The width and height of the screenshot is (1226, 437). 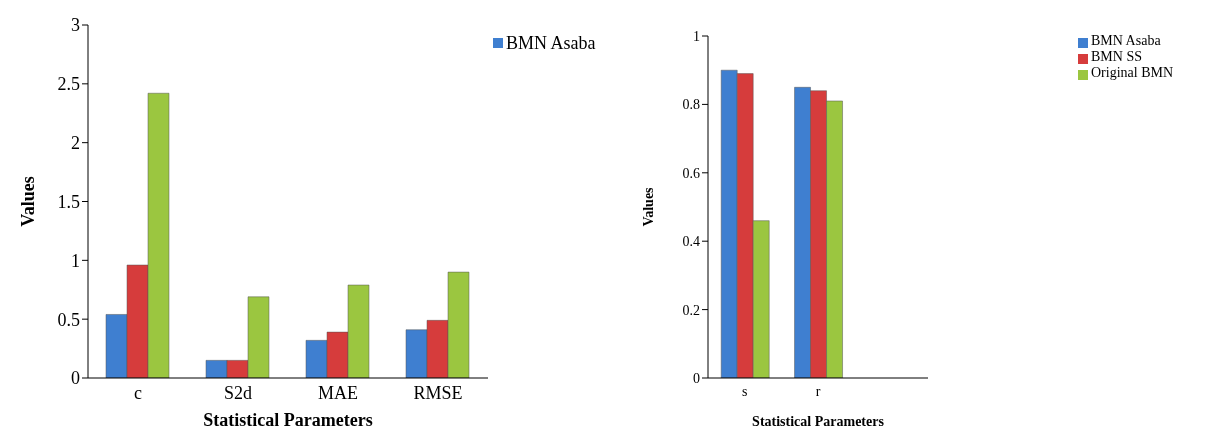 I want to click on x-tick-label: MAE, so click(x=338, y=392).